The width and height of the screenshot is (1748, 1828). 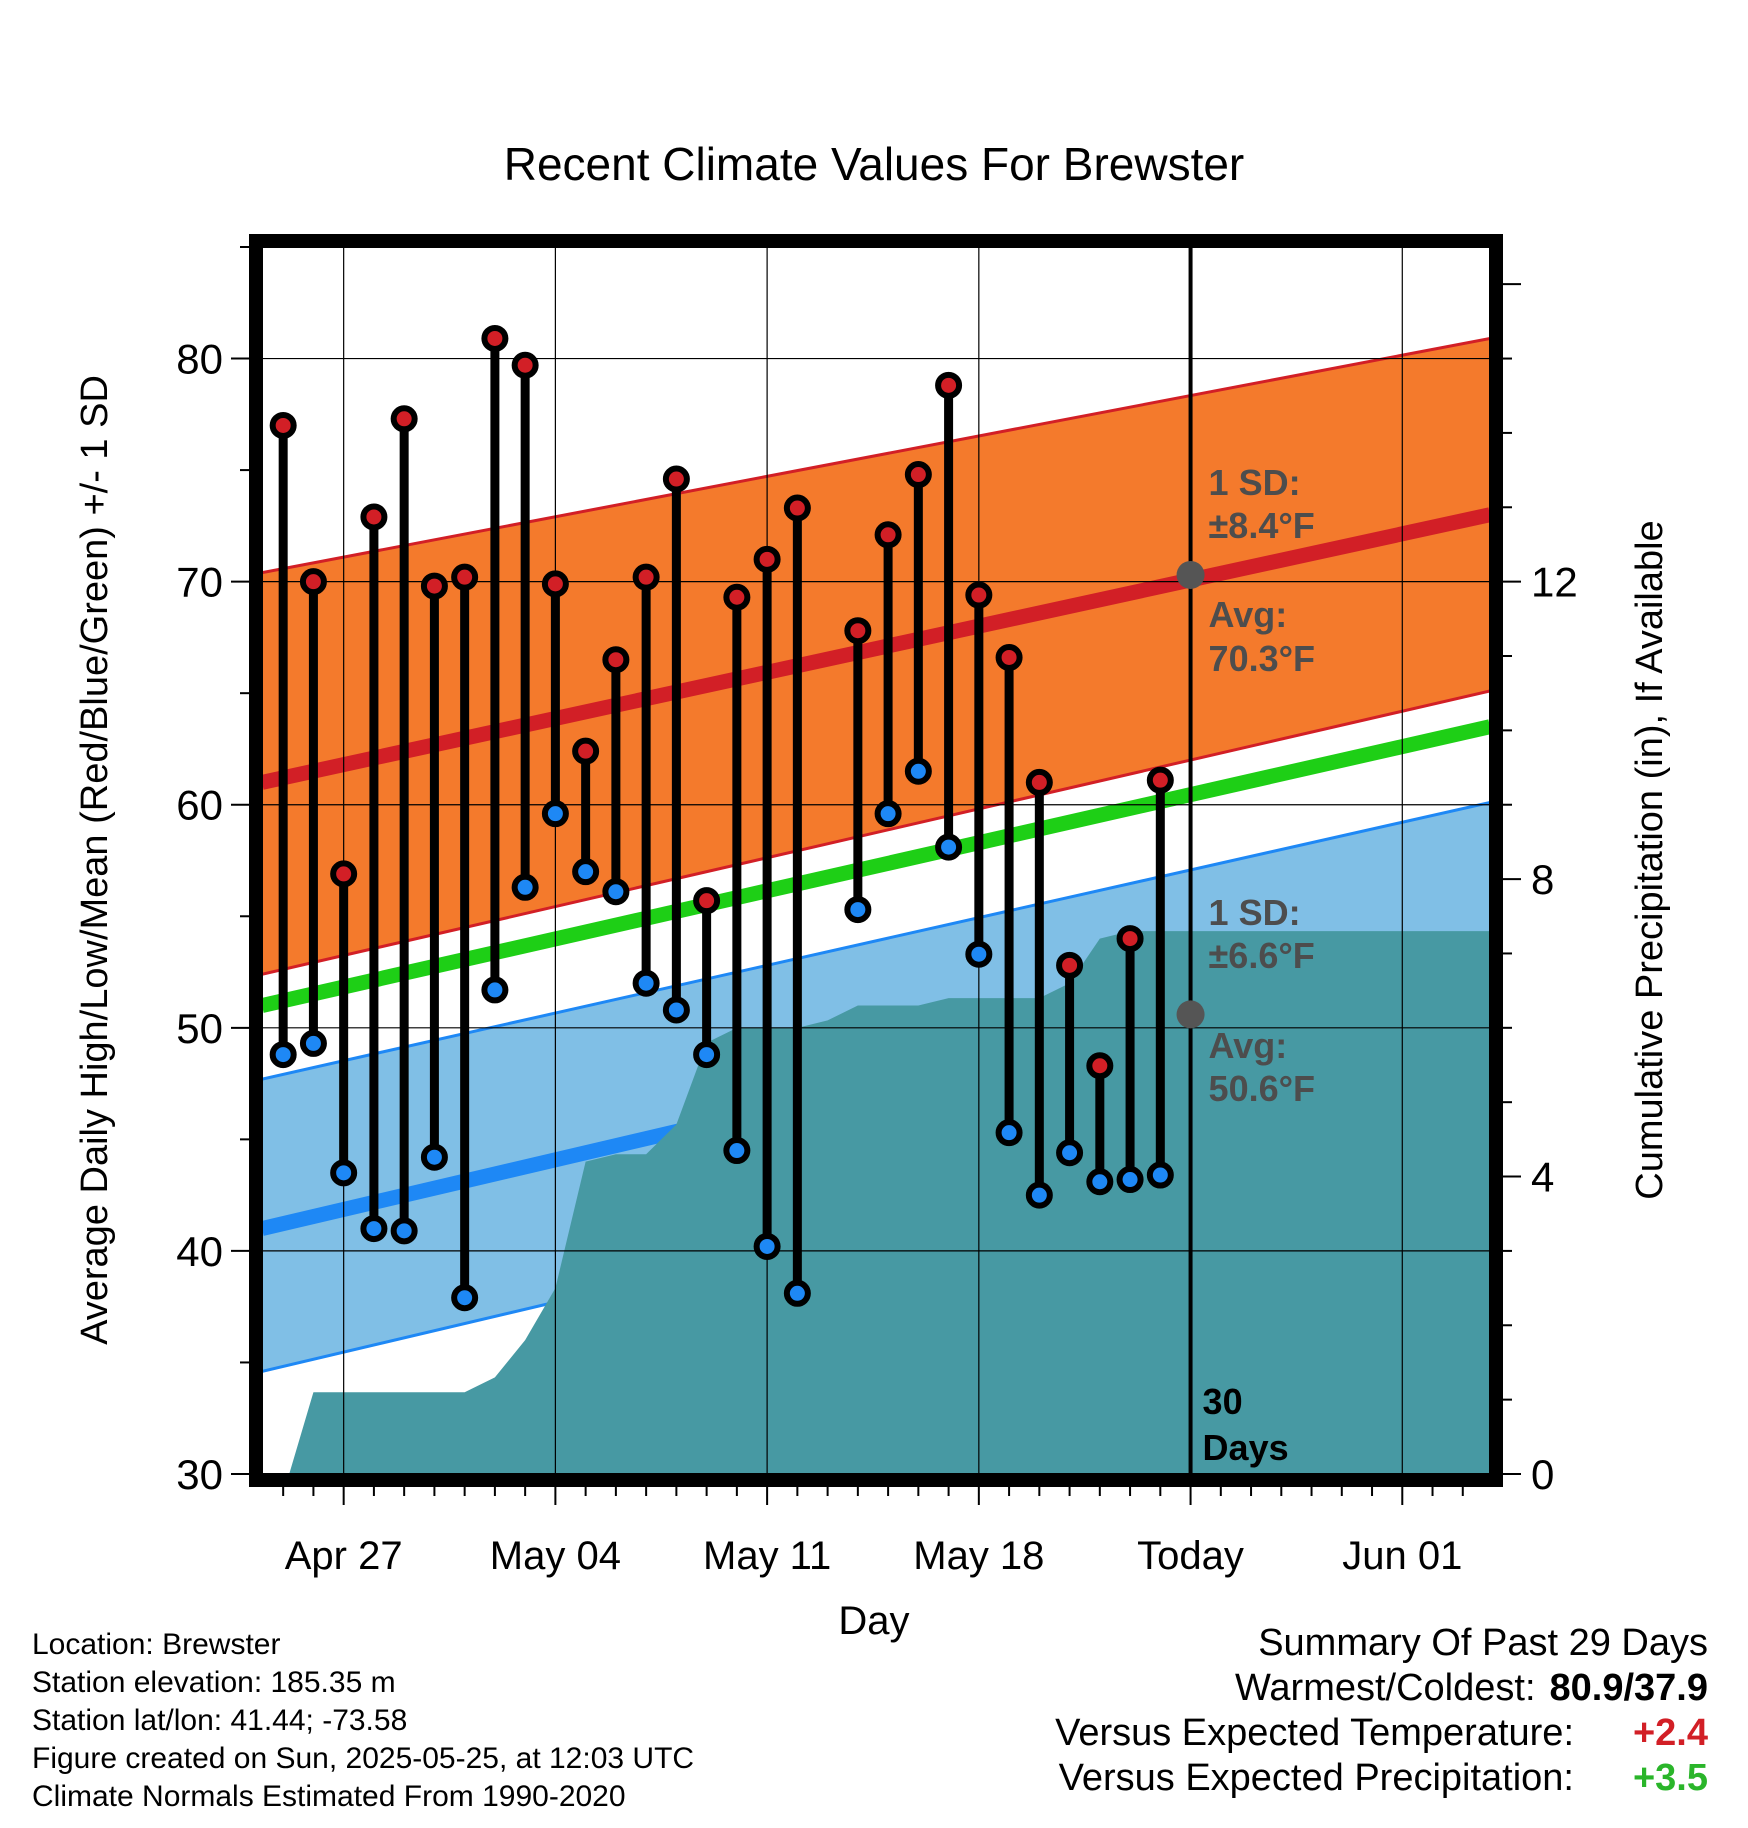 I want to click on today-days-label-number: 30, so click(x=1223, y=1401).